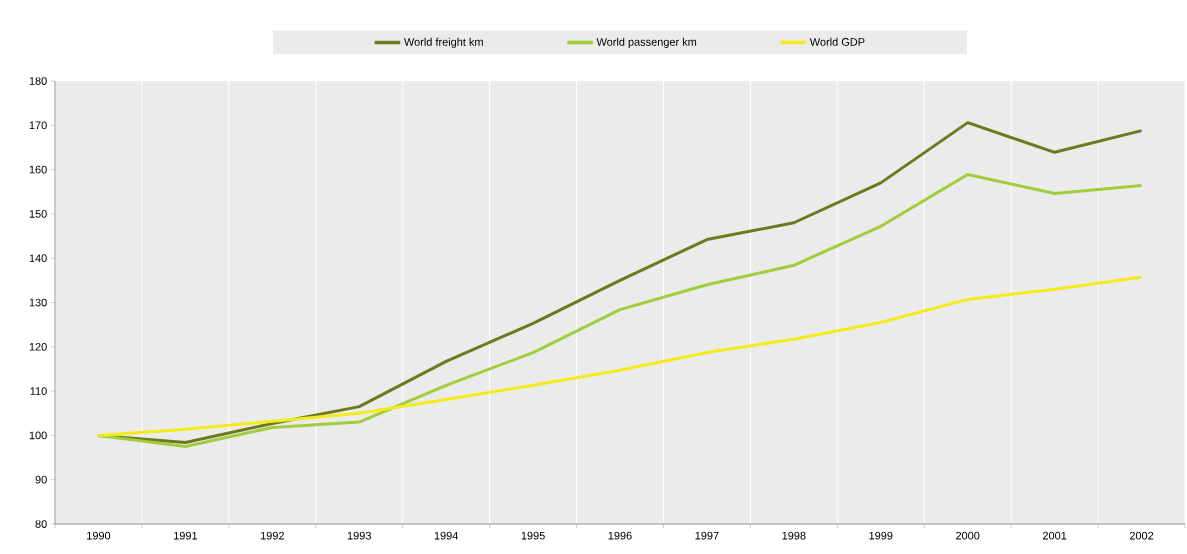 Image resolution: width=1187 pixels, height=554 pixels. I want to click on x-tick-label: 1994, so click(446, 535).